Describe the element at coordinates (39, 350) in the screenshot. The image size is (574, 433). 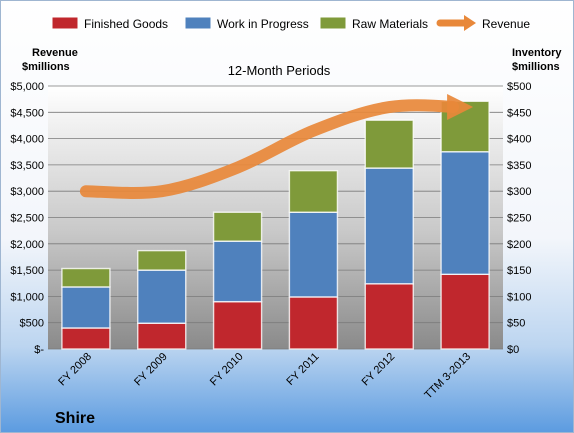
I see `left-tick-label: $-` at that location.